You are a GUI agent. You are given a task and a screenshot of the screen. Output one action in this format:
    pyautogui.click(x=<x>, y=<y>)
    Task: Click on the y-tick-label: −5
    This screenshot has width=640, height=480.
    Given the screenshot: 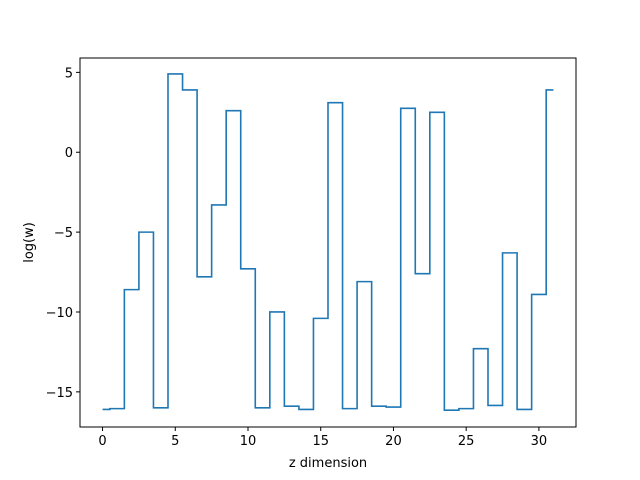 What is the action you would take?
    pyautogui.click(x=63, y=233)
    